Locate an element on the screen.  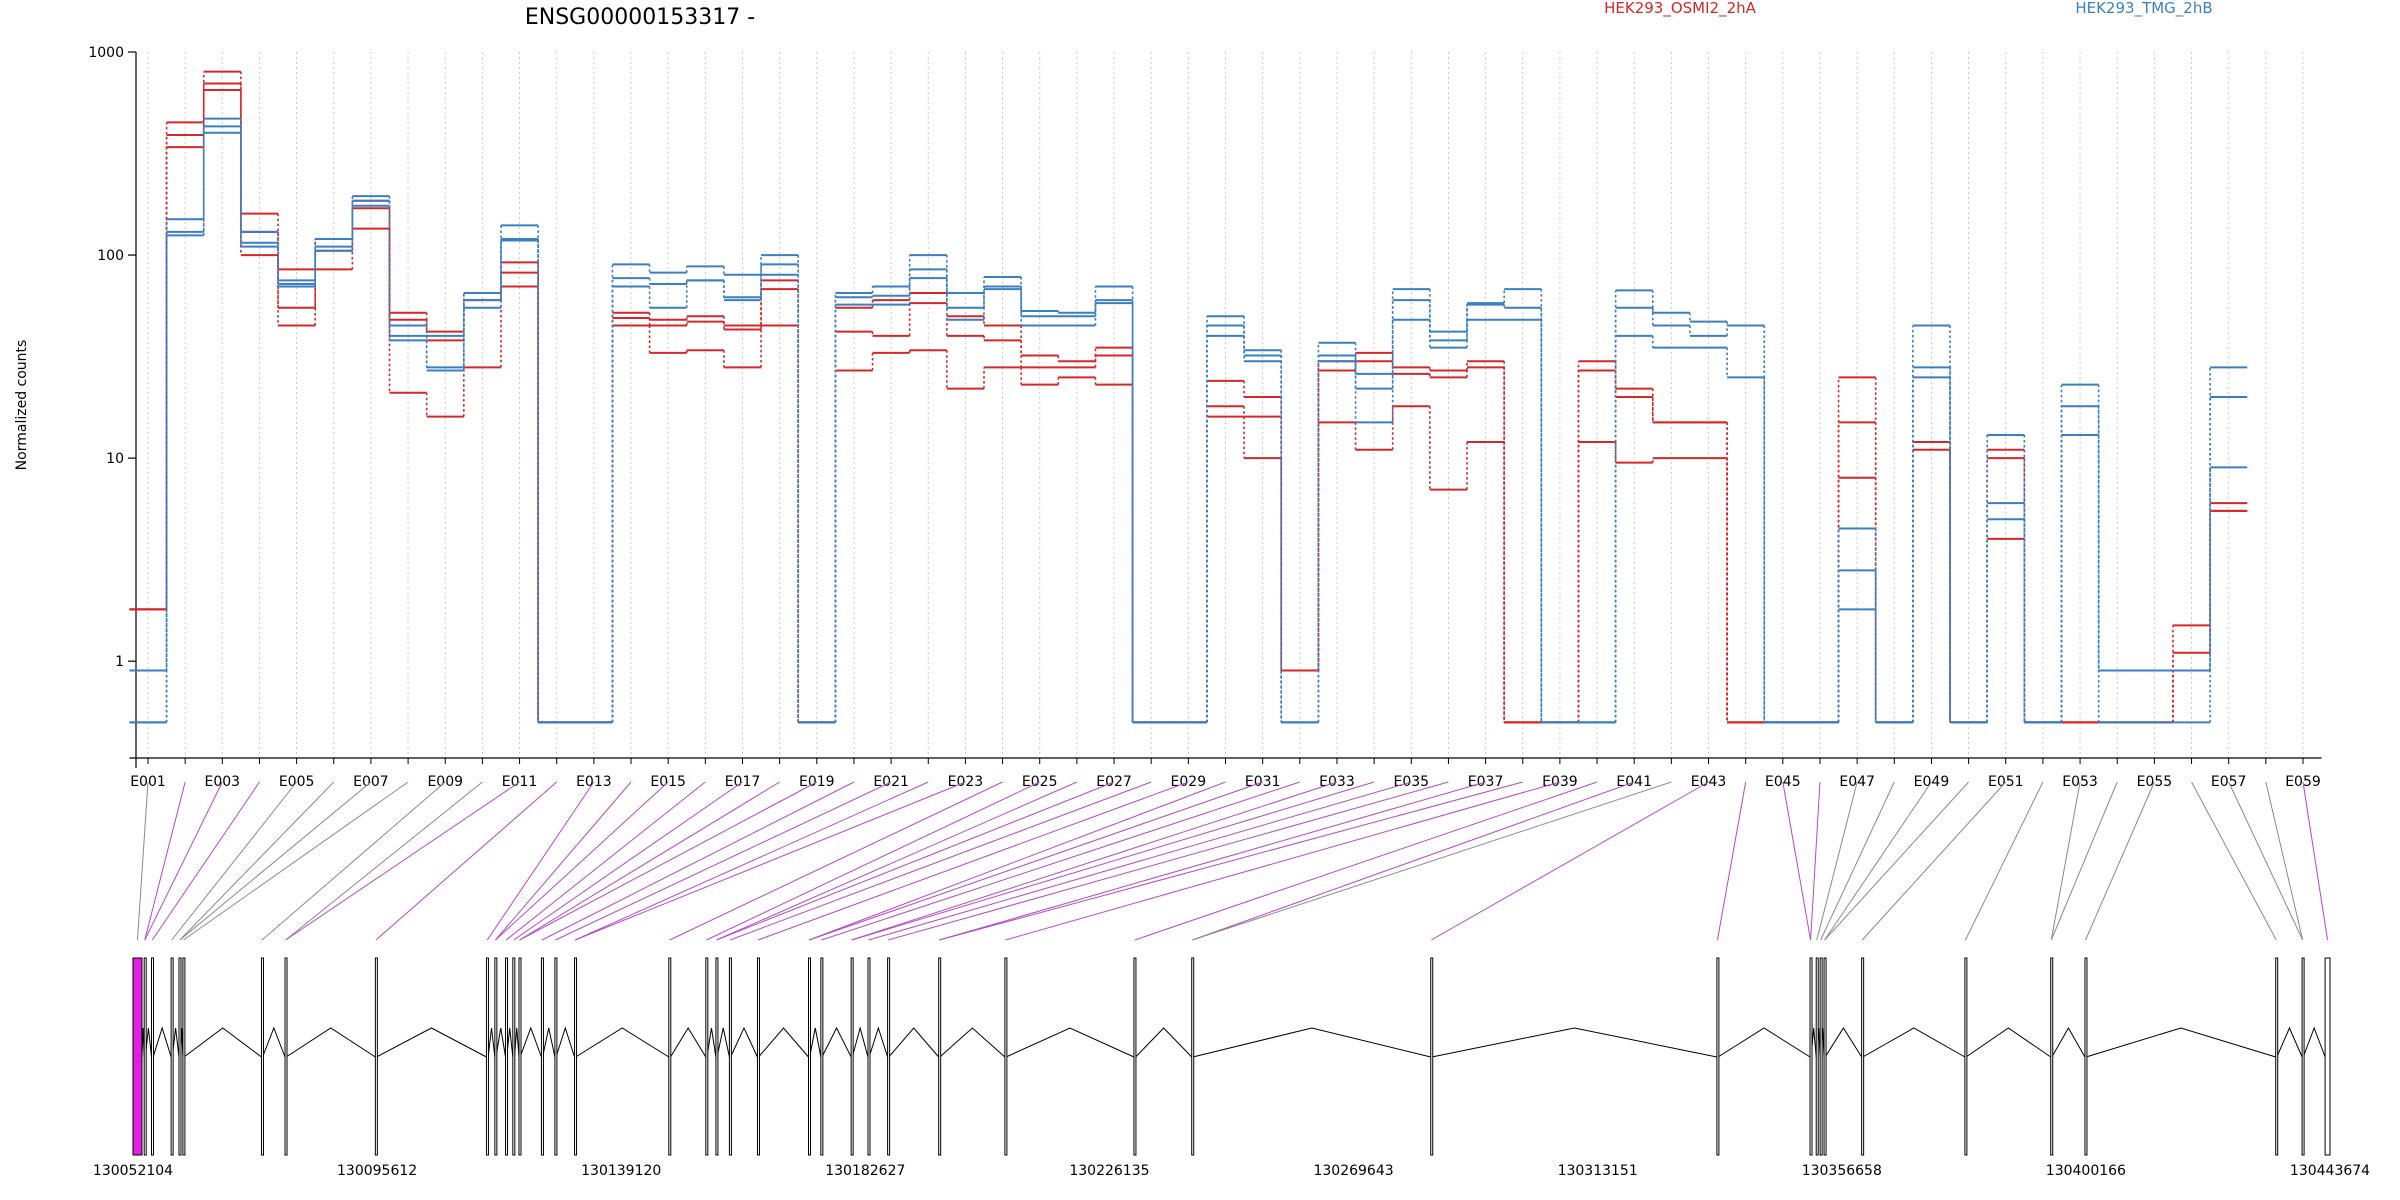
genomic-coordinate-label: 130182627 is located at coordinates (865, 1171).